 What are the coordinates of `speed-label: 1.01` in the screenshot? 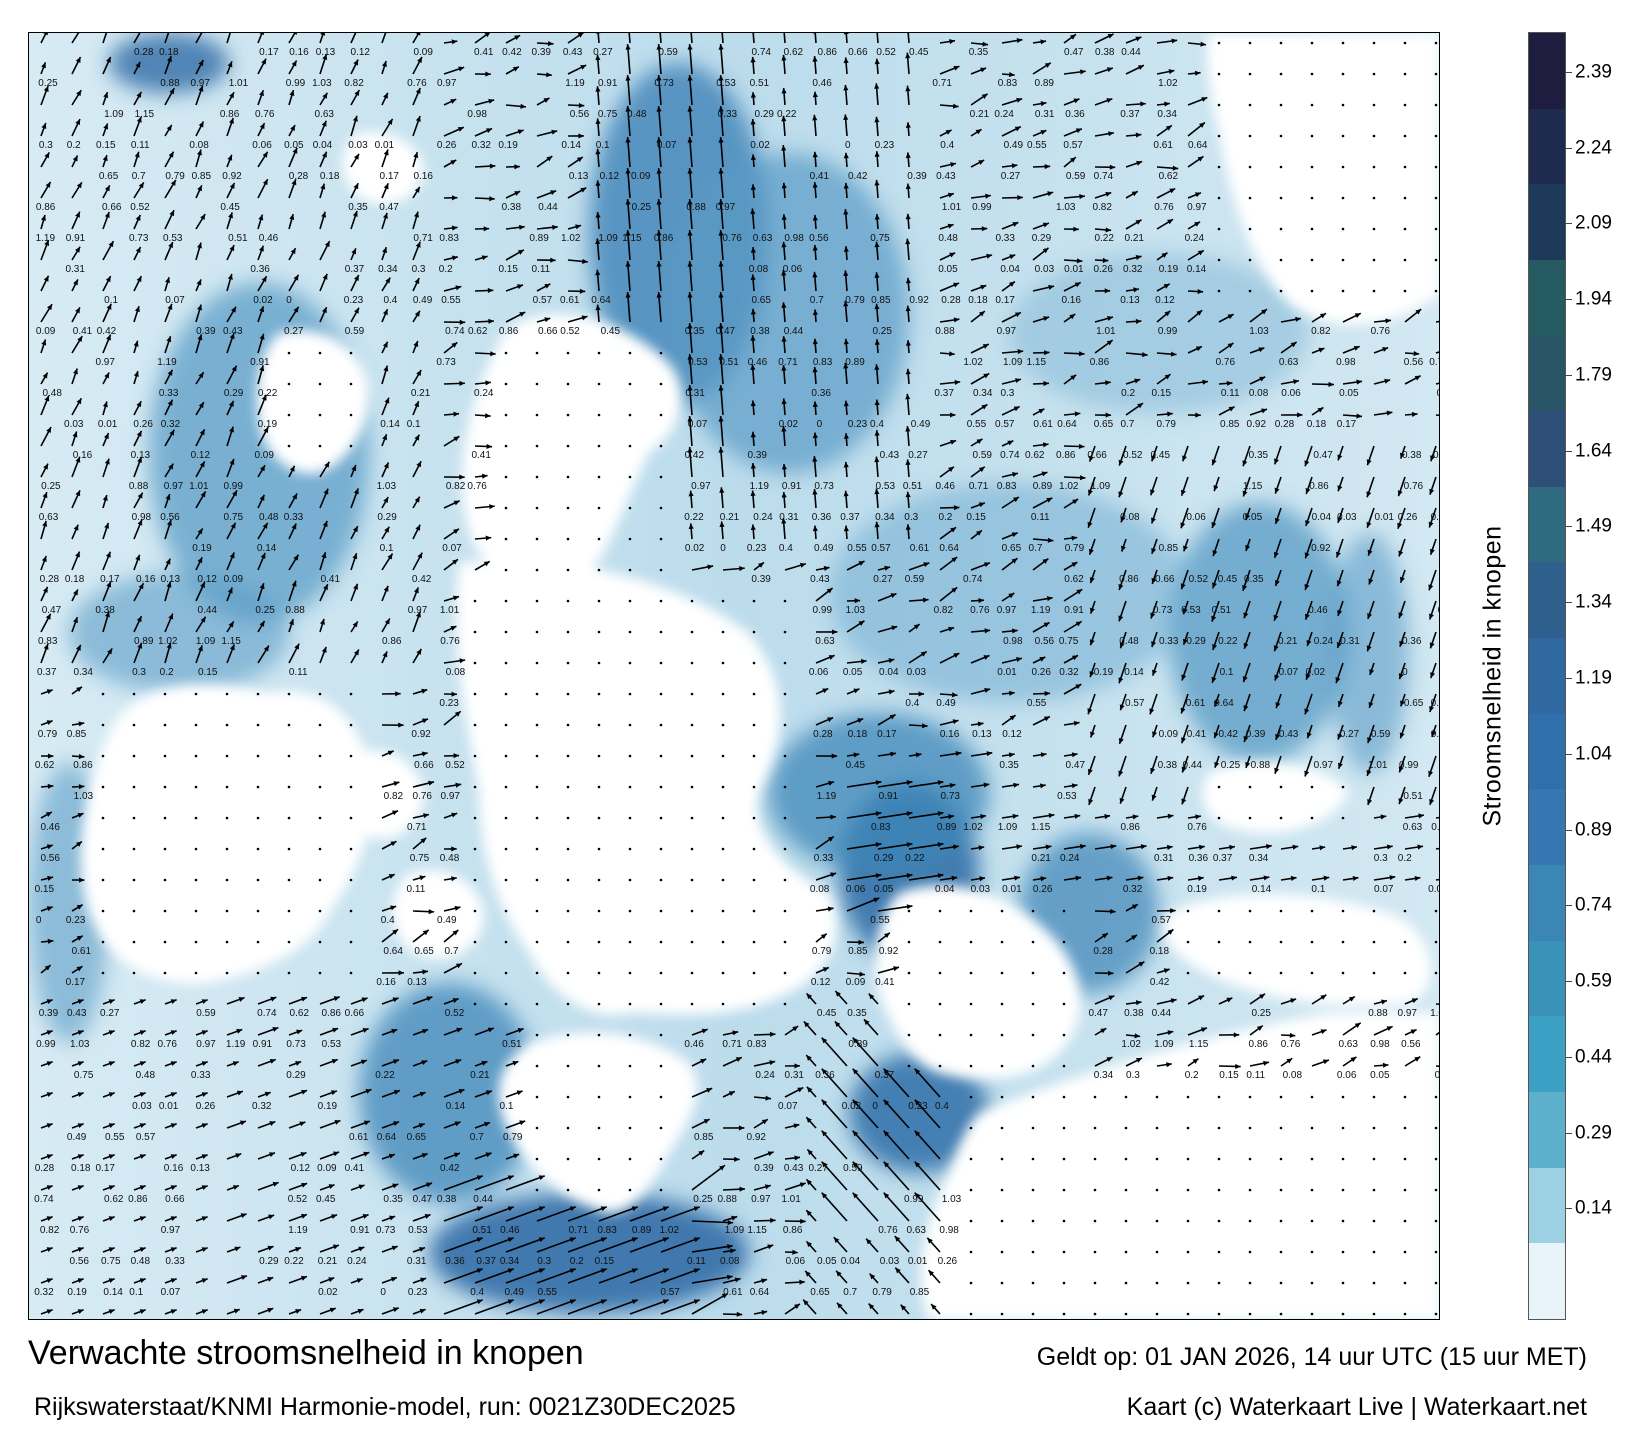 It's located at (199, 486).